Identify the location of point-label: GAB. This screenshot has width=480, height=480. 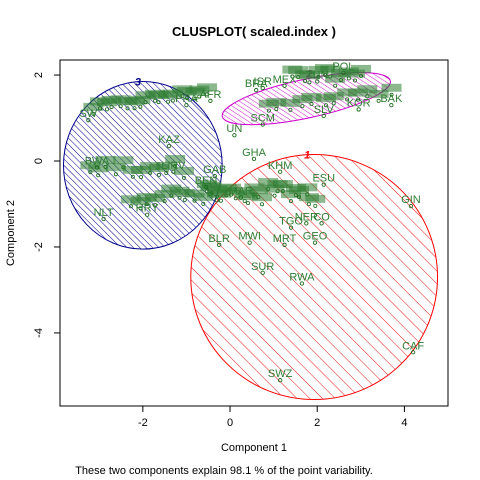
(214, 170).